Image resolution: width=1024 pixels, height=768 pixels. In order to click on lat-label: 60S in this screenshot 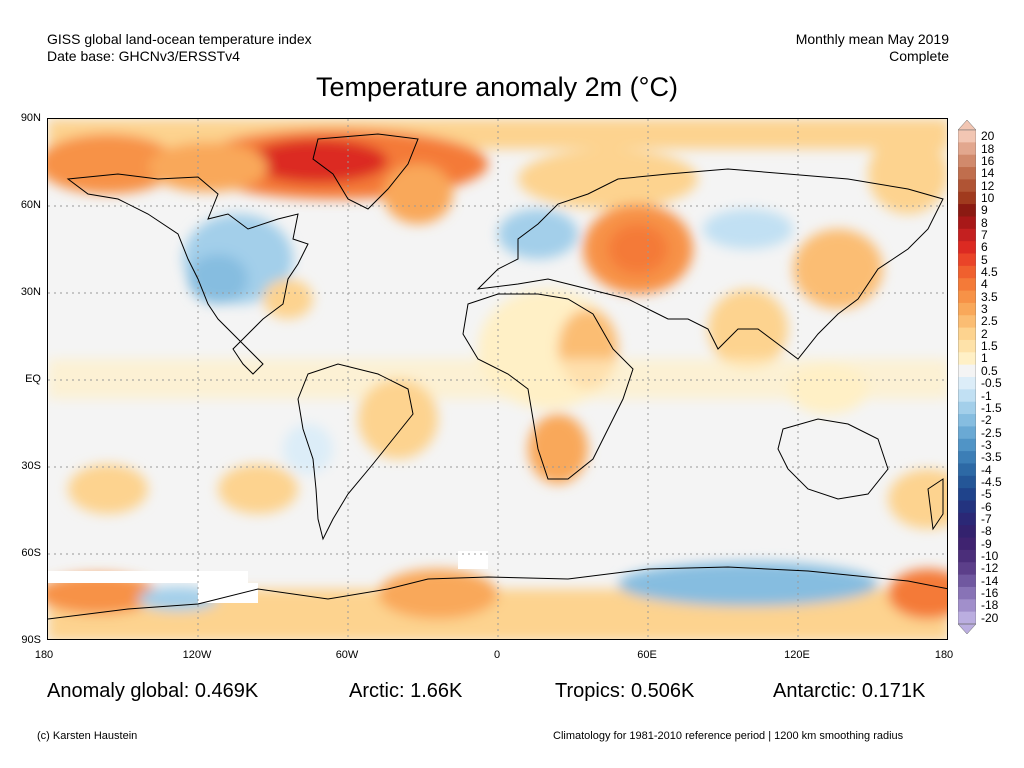, I will do `click(31, 553)`.